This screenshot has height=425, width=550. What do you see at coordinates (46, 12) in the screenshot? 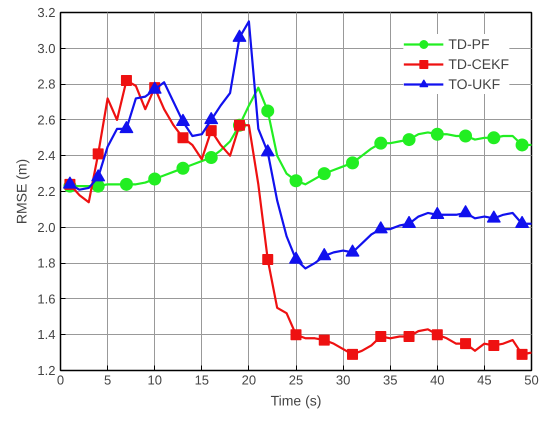
I see `y-tick-label: 3.2` at bounding box center [46, 12].